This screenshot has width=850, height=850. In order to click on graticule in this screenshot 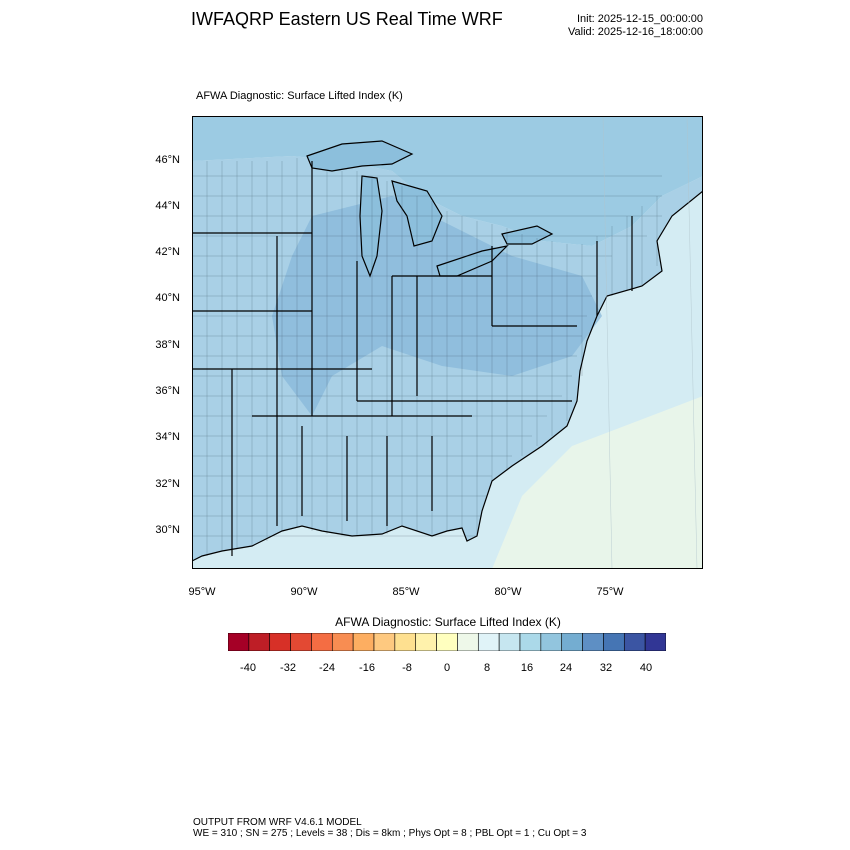, I will do `click(650, 342)`.